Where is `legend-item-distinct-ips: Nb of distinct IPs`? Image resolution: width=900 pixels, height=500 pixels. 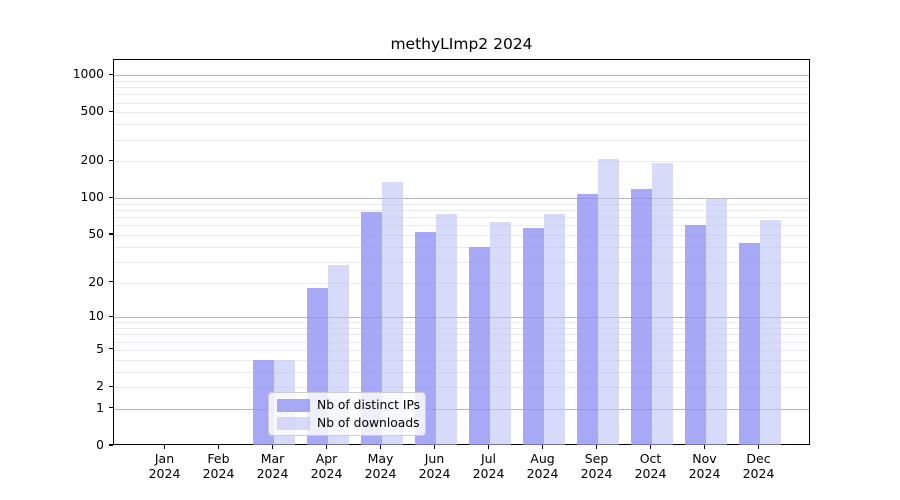 legend-item-distinct-ips: Nb of distinct IPs is located at coordinates (348, 405).